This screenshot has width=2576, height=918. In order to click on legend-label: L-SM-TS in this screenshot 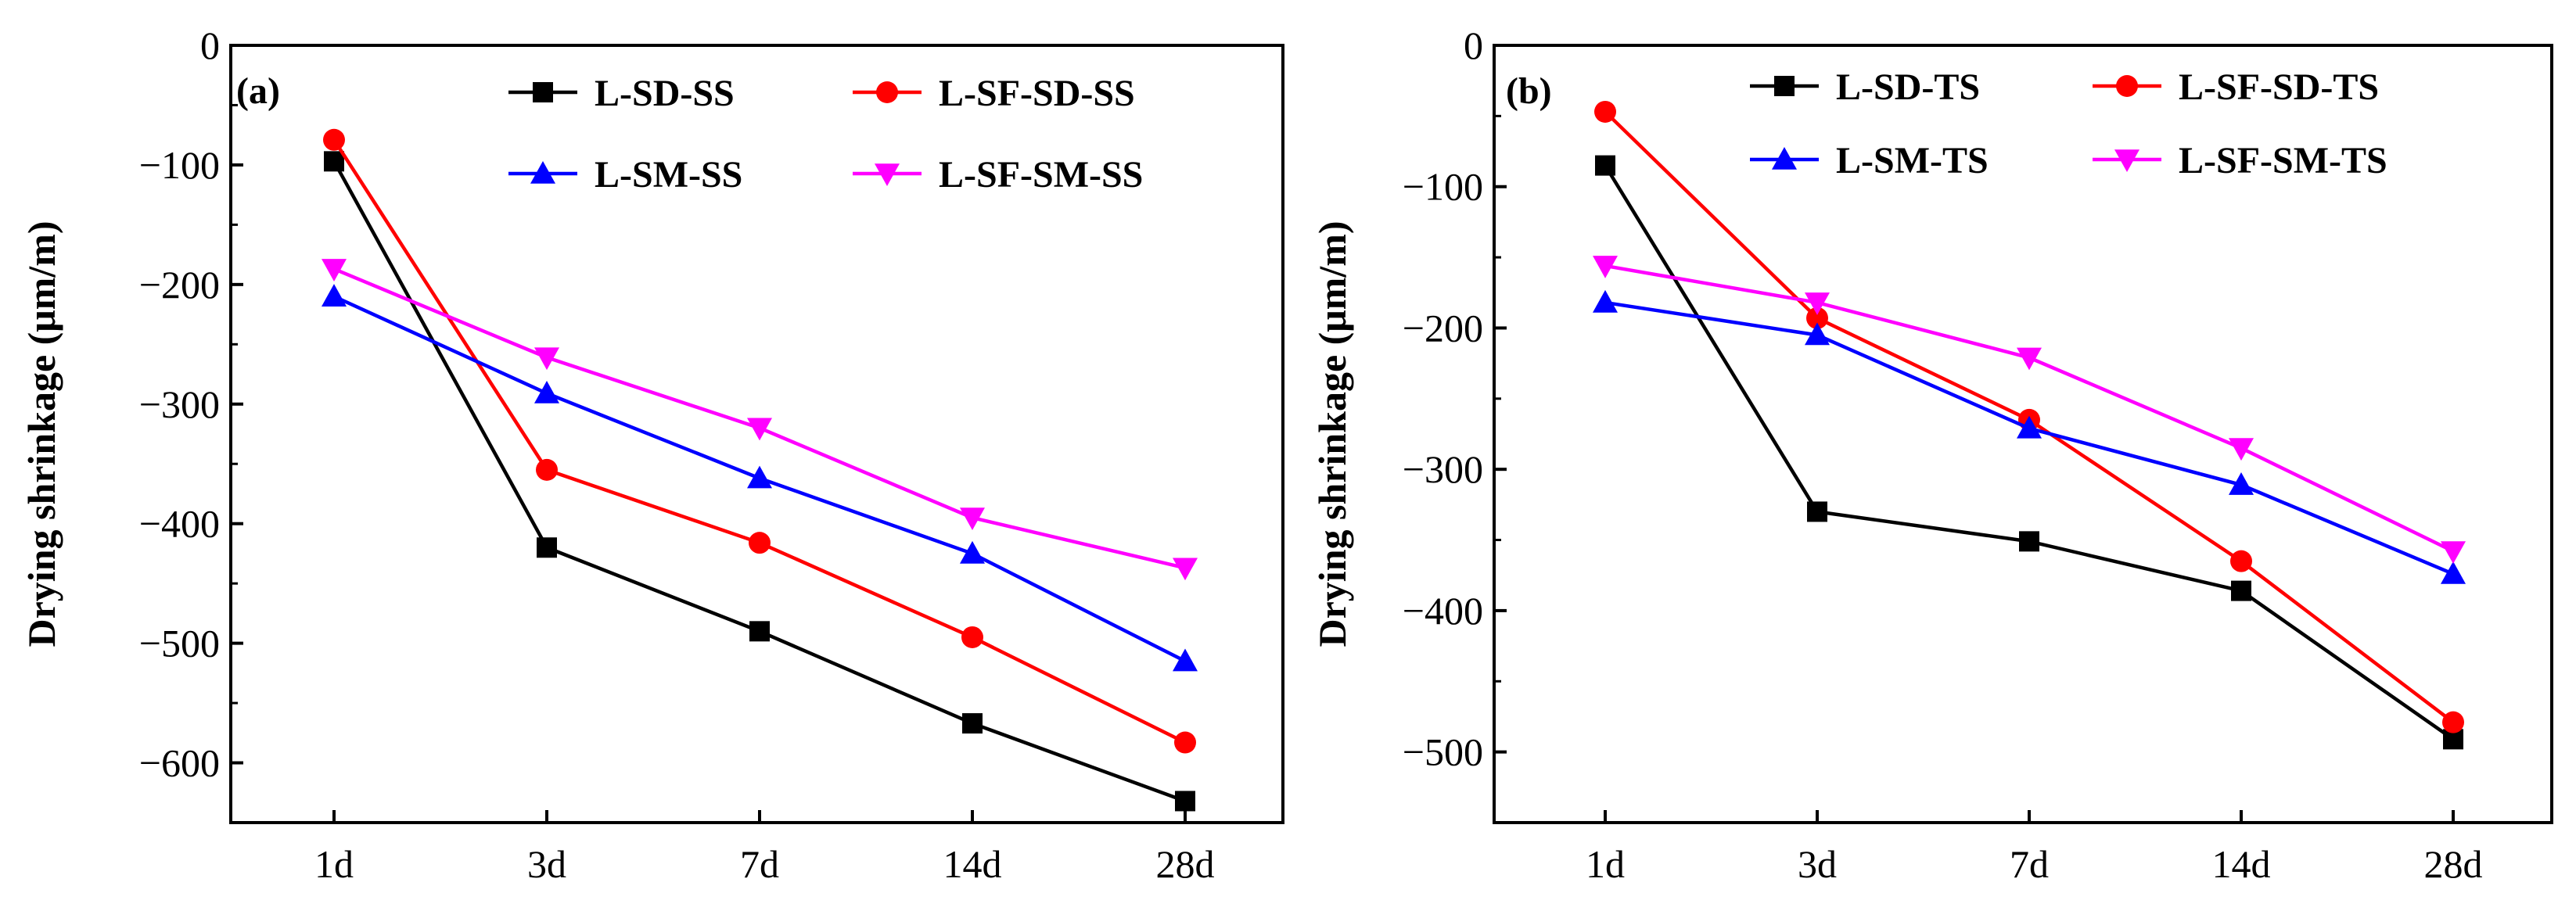, I will do `click(1913, 160)`.